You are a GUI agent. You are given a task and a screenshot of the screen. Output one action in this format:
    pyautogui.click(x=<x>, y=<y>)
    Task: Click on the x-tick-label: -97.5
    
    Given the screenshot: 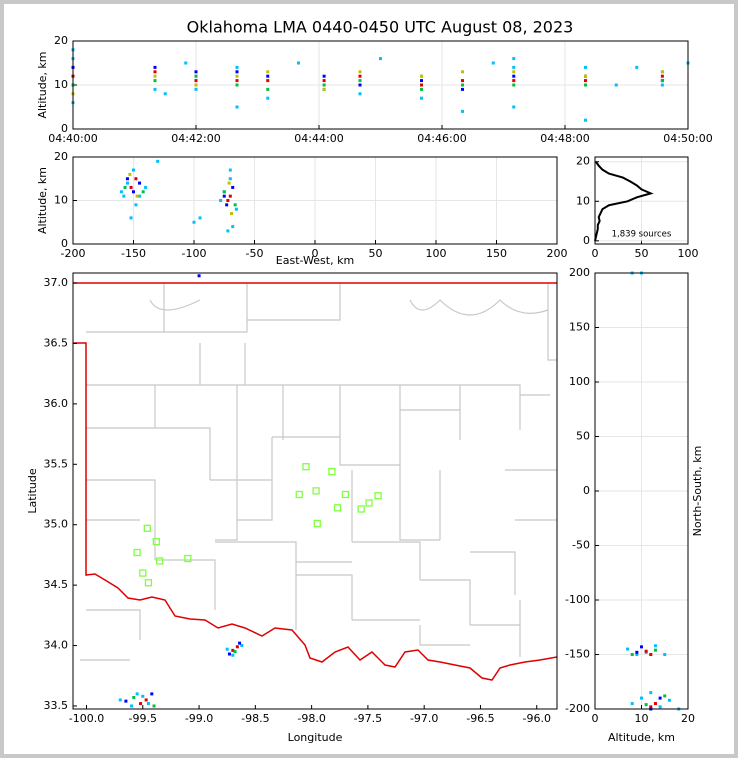 What is the action you would take?
    pyautogui.click(x=368, y=718)
    